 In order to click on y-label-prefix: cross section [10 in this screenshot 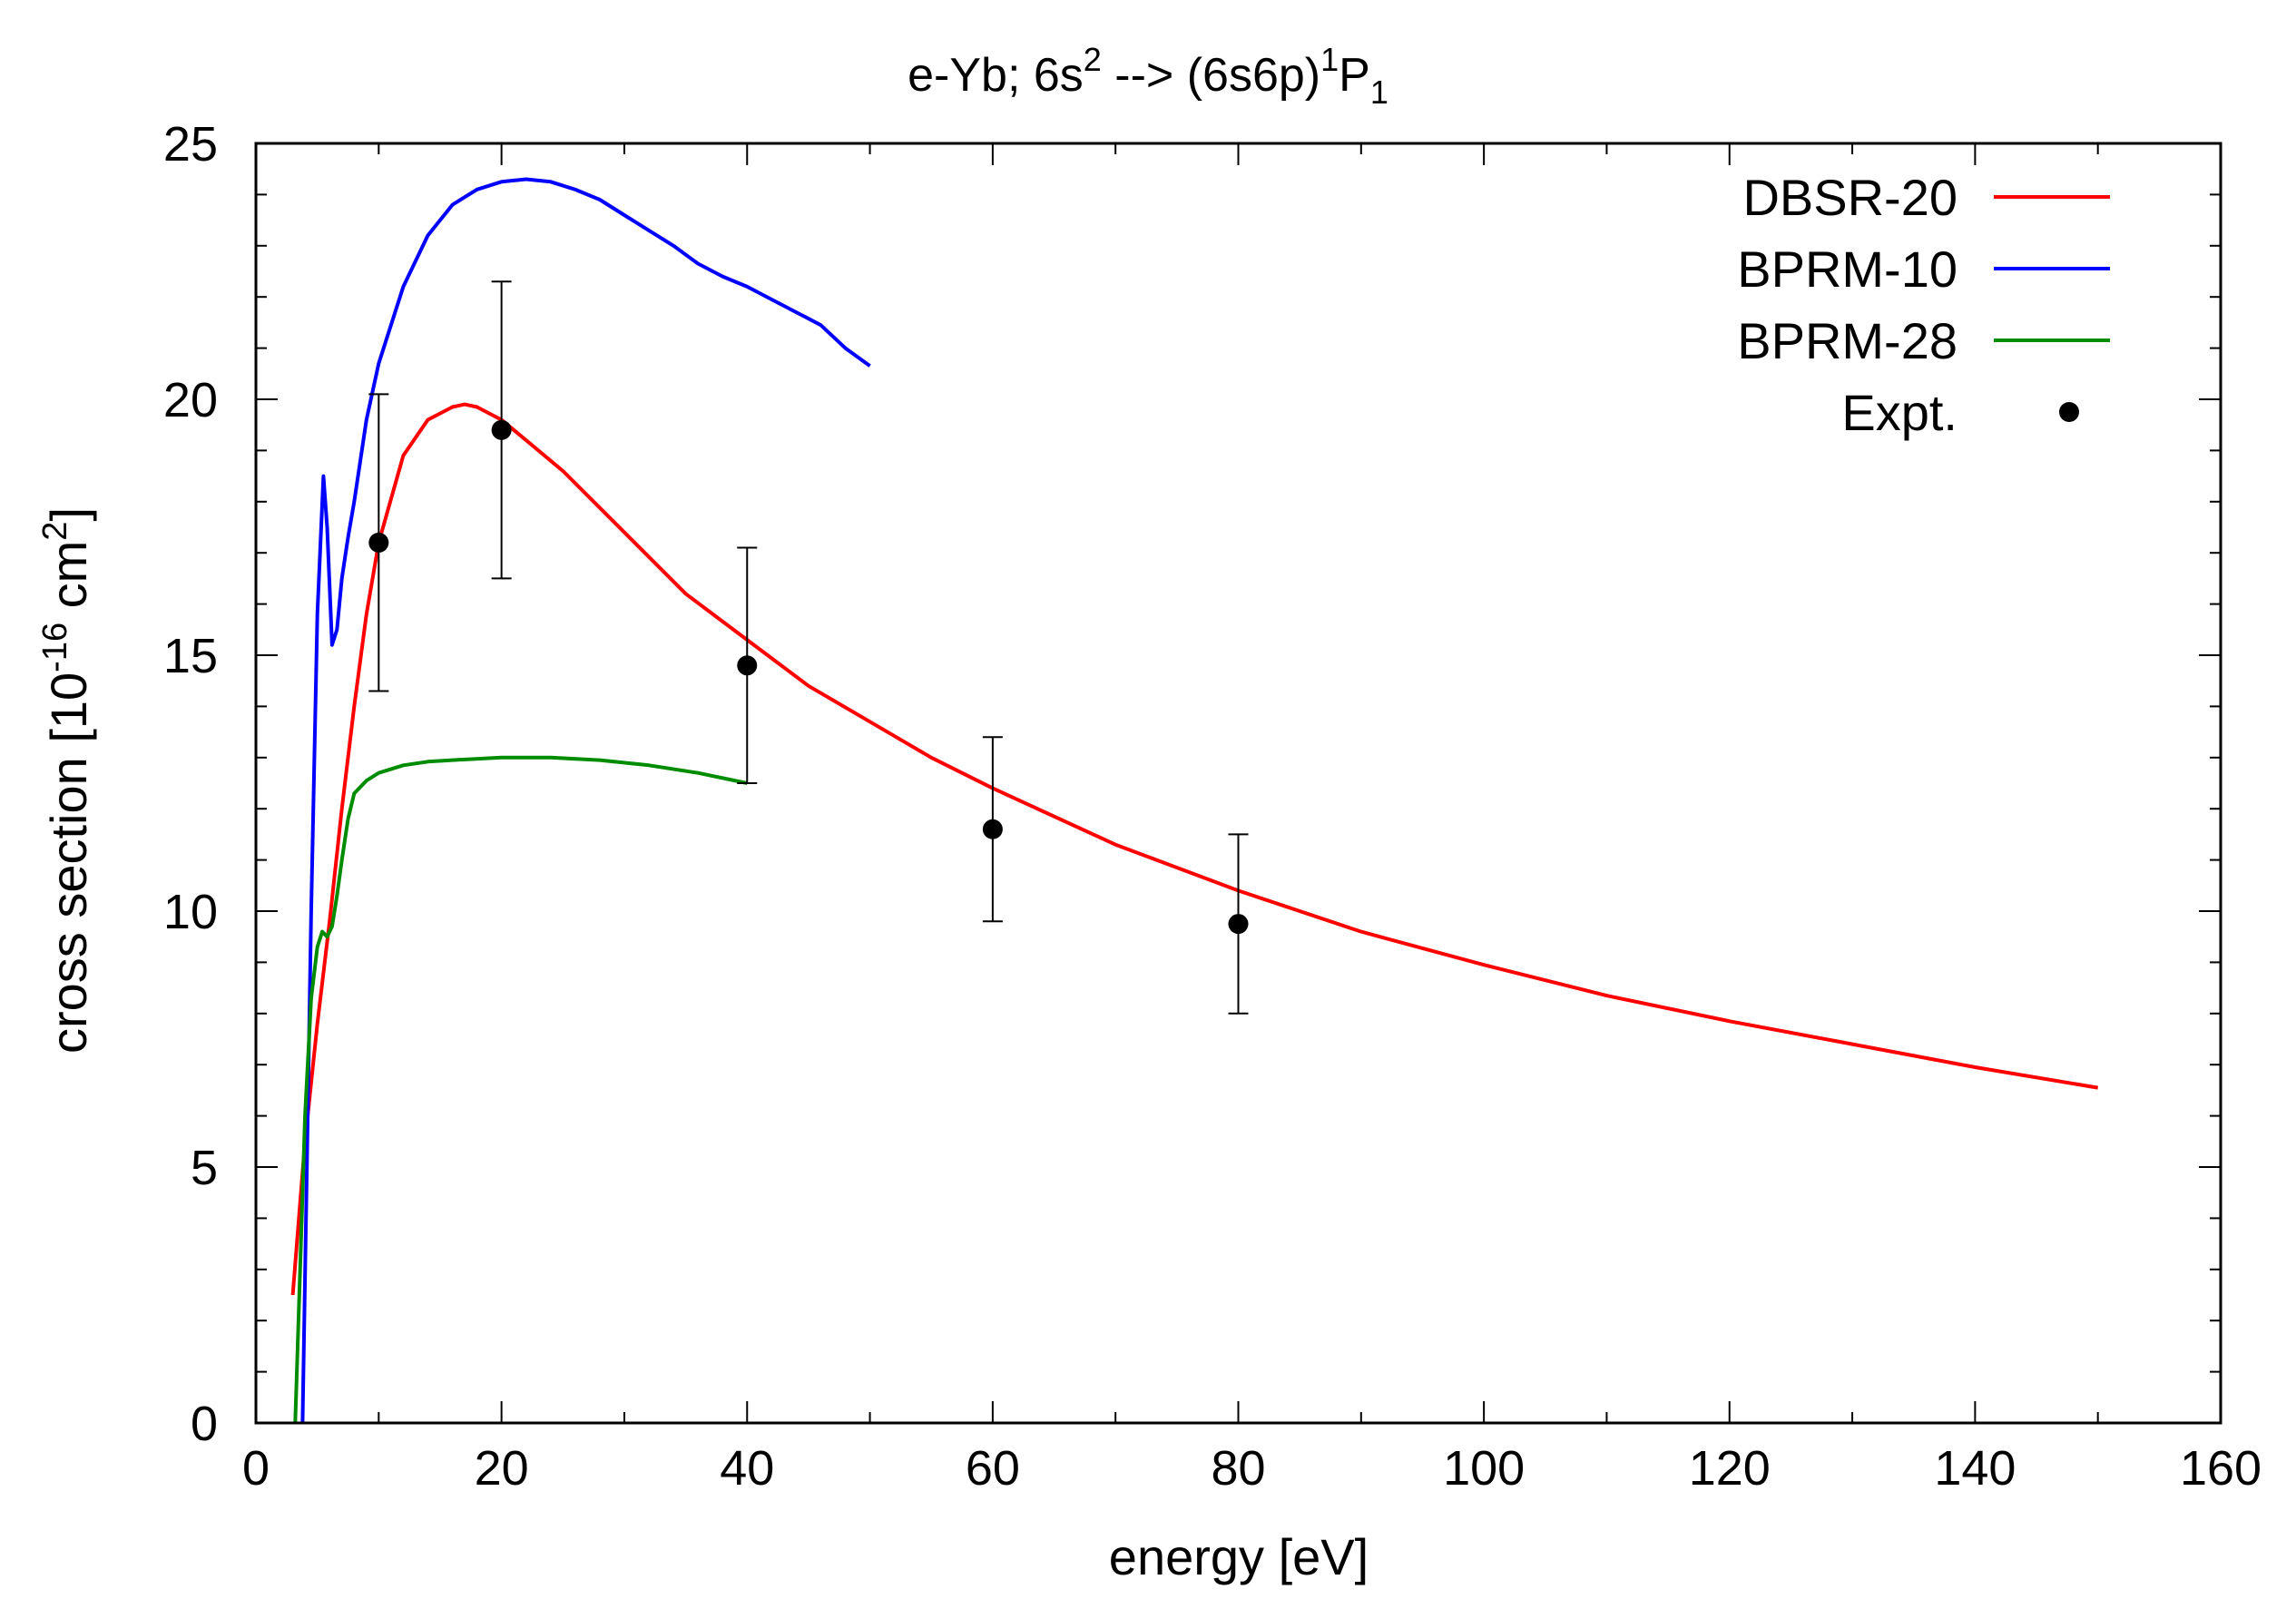, I will do `click(68, 863)`.